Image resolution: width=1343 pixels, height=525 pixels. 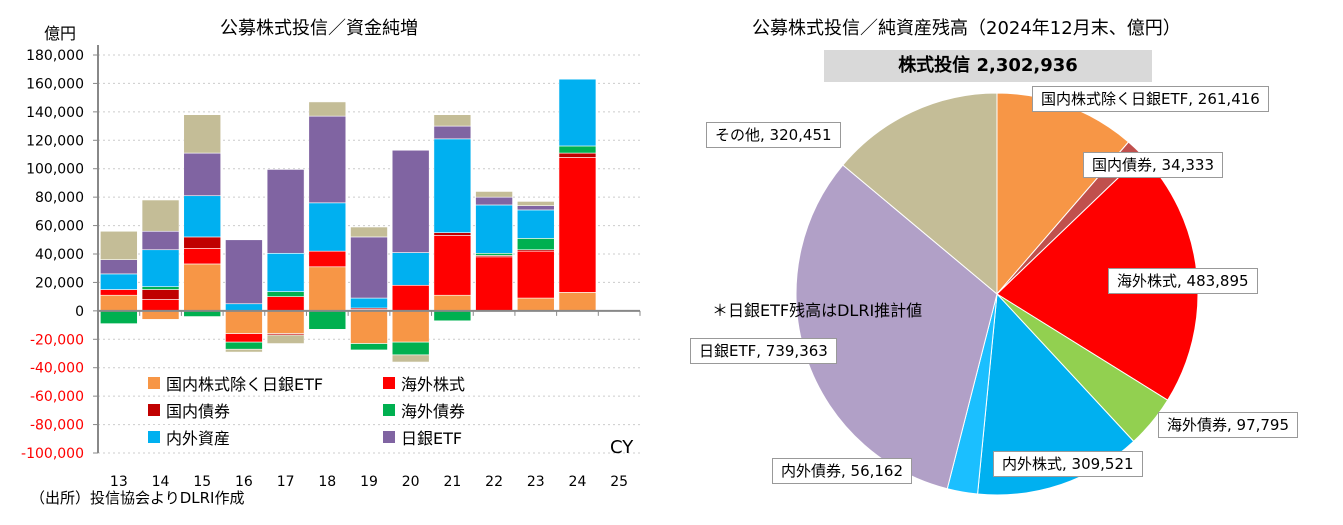 I want to click on legend-item: 海外債券, so click(x=424, y=410).